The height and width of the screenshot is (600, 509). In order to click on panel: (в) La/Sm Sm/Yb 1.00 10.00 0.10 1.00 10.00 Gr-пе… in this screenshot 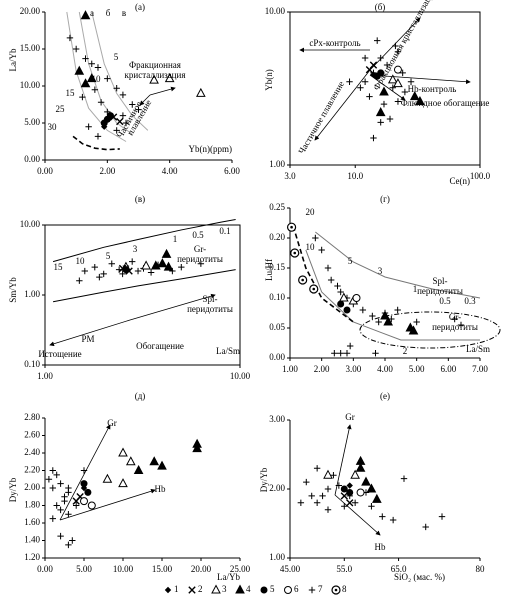, I will do `click(129, 287)`.